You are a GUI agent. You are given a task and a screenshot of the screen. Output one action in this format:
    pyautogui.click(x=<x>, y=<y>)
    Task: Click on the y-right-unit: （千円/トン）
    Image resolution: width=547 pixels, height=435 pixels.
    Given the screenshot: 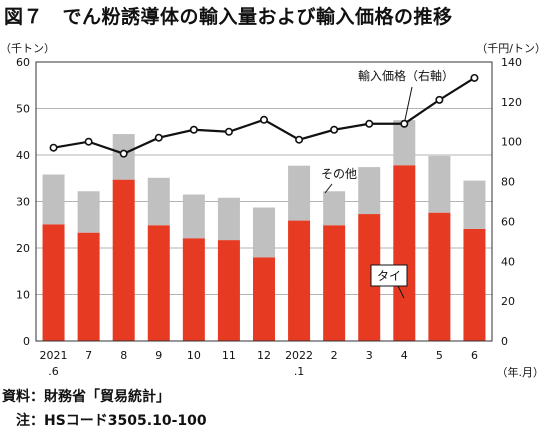 What is the action you would take?
    pyautogui.click(x=511, y=48)
    